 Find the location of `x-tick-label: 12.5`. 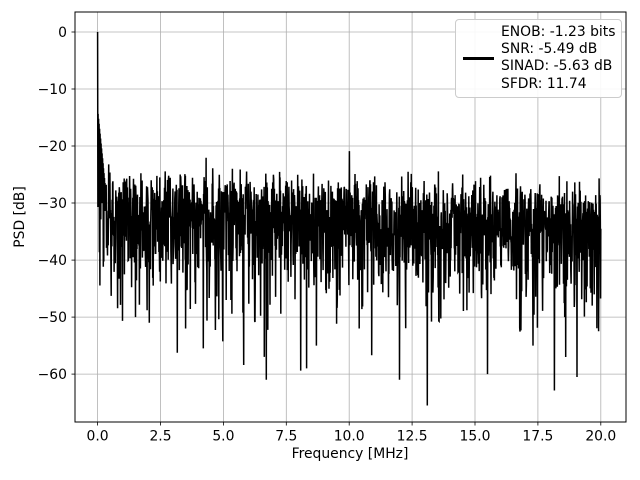

x-tick-label: 12.5 is located at coordinates (412, 437).